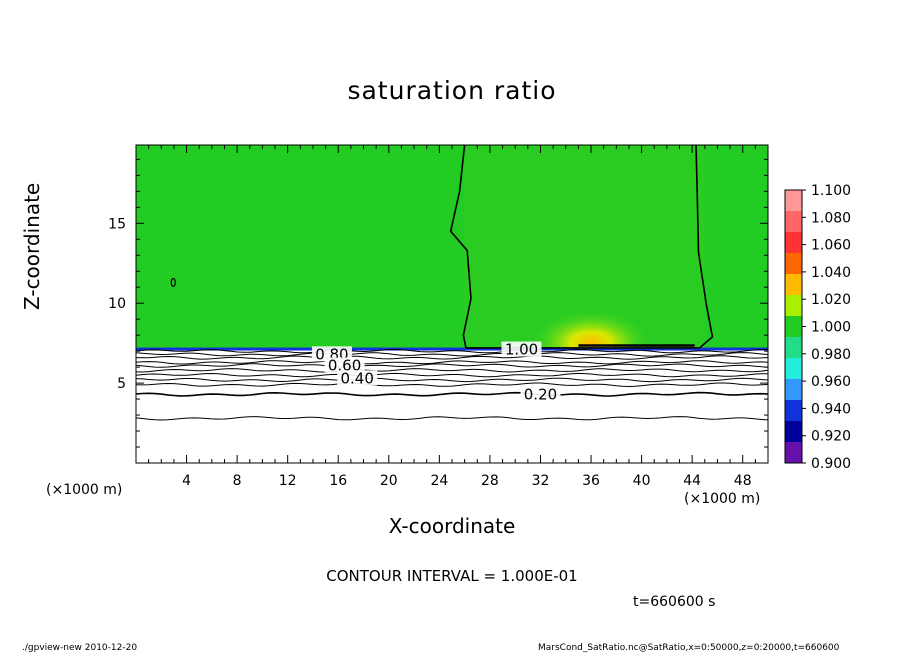  Describe the element at coordinates (84, 490) in the screenshot. I see `x-unit-label-left: (×1000 m)` at that location.